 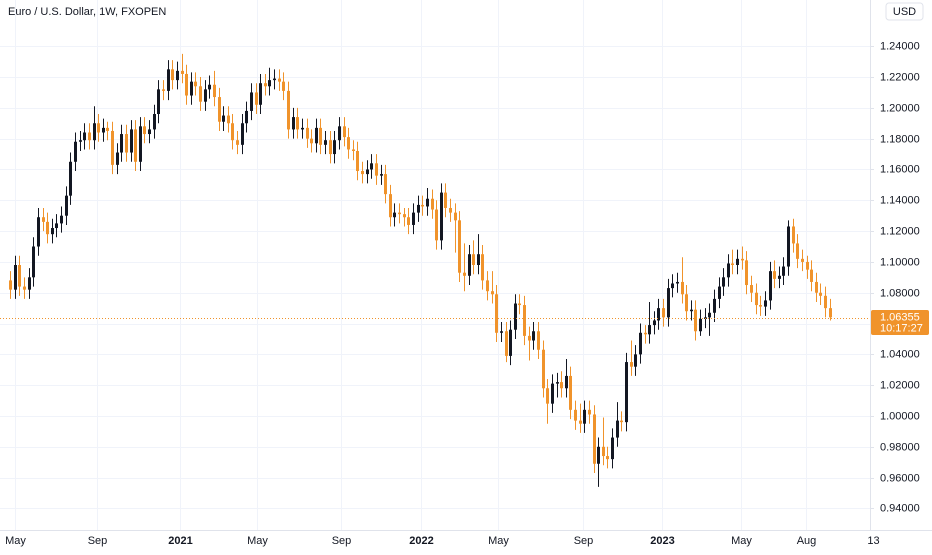 What do you see at coordinates (873, 541) in the screenshot?
I see `x-tick-label: 13` at bounding box center [873, 541].